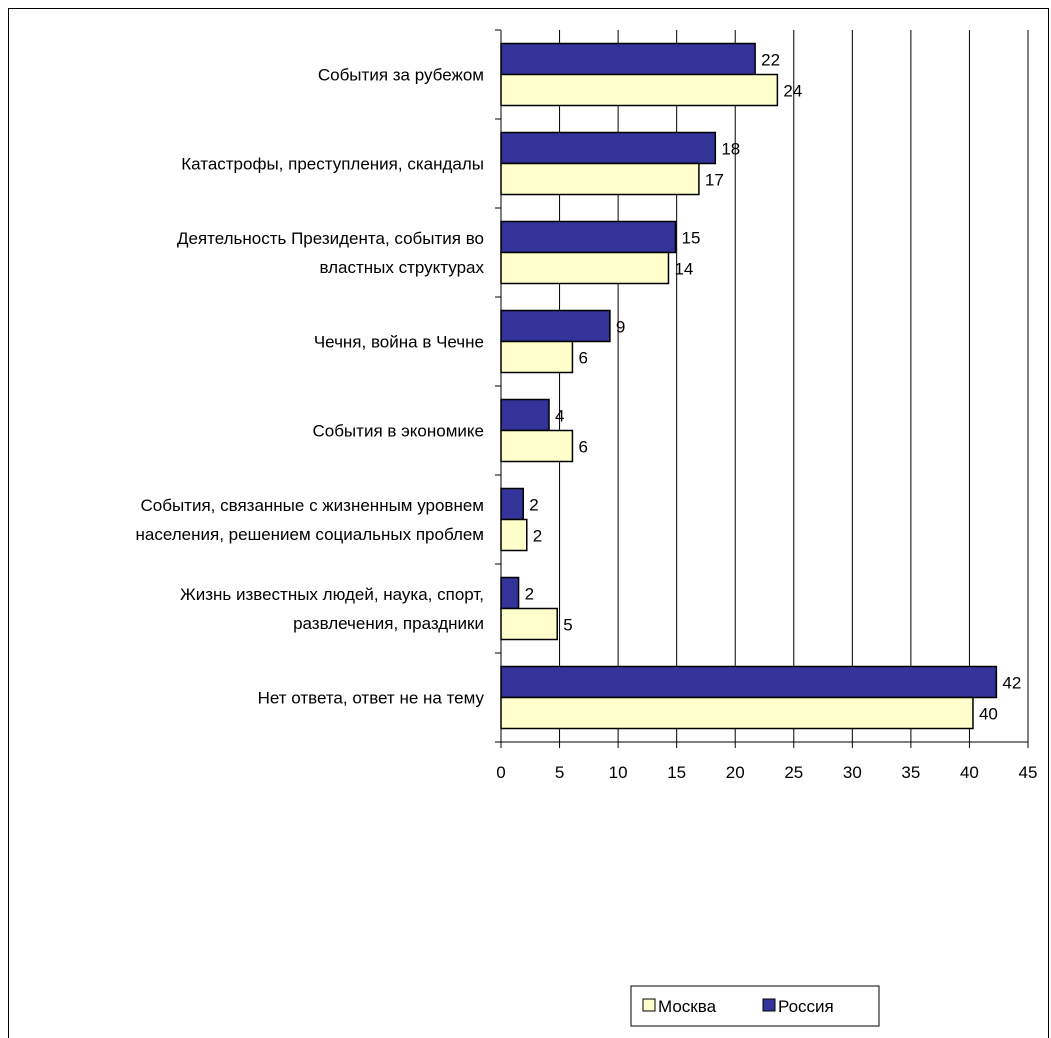  I want to click on x-tick-label: 40, so click(969, 772).